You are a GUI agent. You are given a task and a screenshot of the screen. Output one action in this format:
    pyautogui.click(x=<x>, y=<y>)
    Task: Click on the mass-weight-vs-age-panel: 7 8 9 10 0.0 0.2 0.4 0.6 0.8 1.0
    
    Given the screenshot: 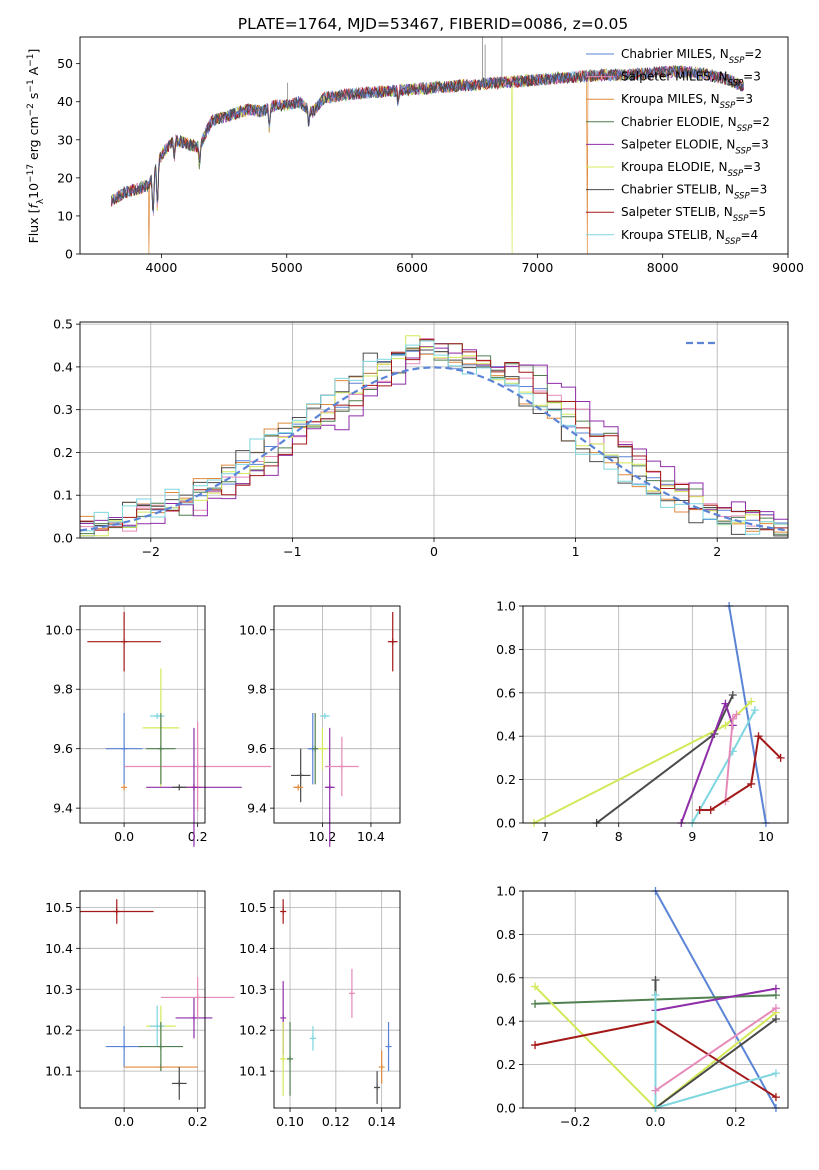 What is the action you would take?
    pyautogui.click(x=642, y=721)
    